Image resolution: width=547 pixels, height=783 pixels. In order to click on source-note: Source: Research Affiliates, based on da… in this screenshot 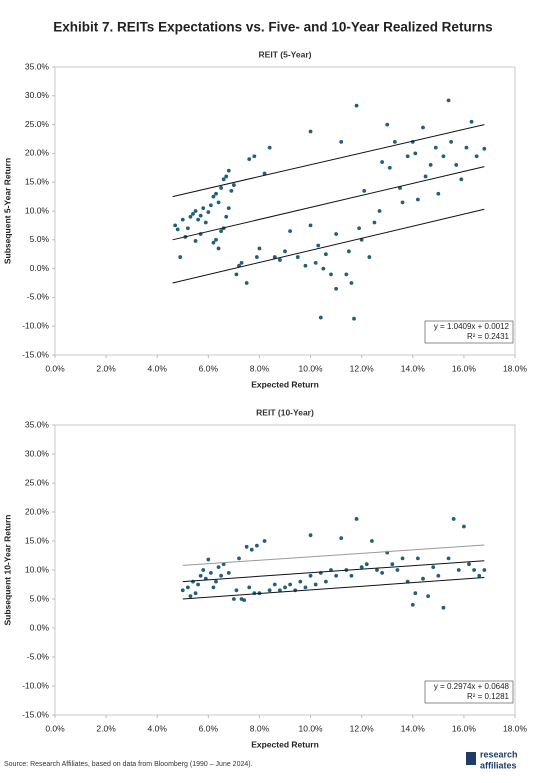, I will do `click(128, 764)`.